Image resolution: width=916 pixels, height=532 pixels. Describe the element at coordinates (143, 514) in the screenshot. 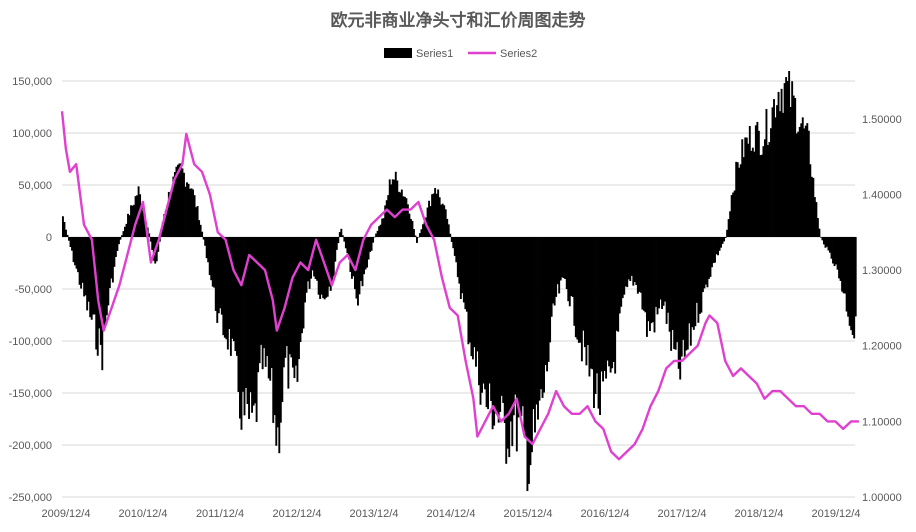

I see `x-tick-label: 2010/12/4` at that location.